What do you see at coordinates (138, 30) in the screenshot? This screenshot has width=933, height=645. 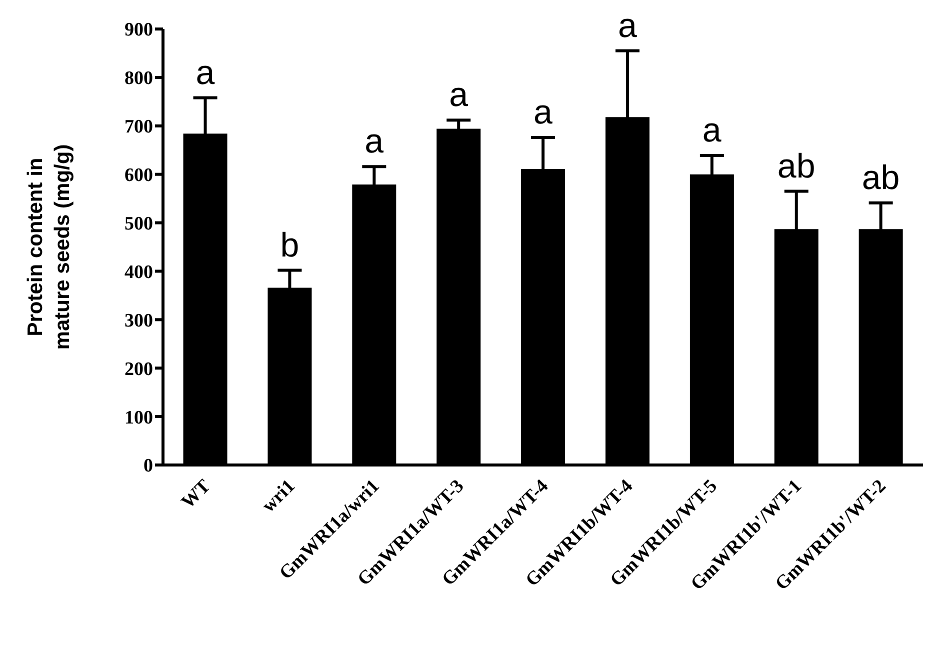 I see `y-tick-label: 900` at bounding box center [138, 30].